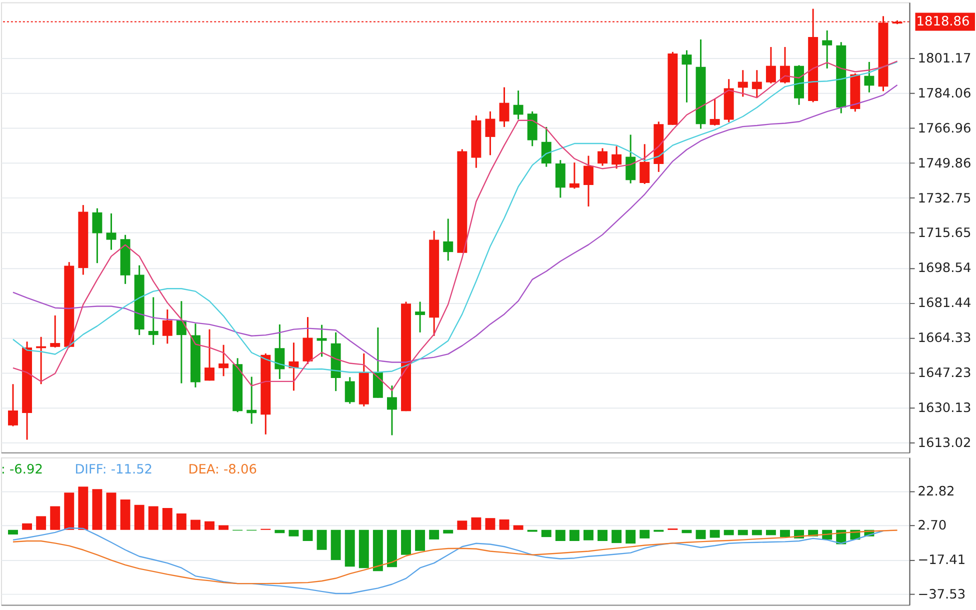 The width and height of the screenshot is (976, 610). I want to click on y-tick-label: 1749.86, so click(945, 164).